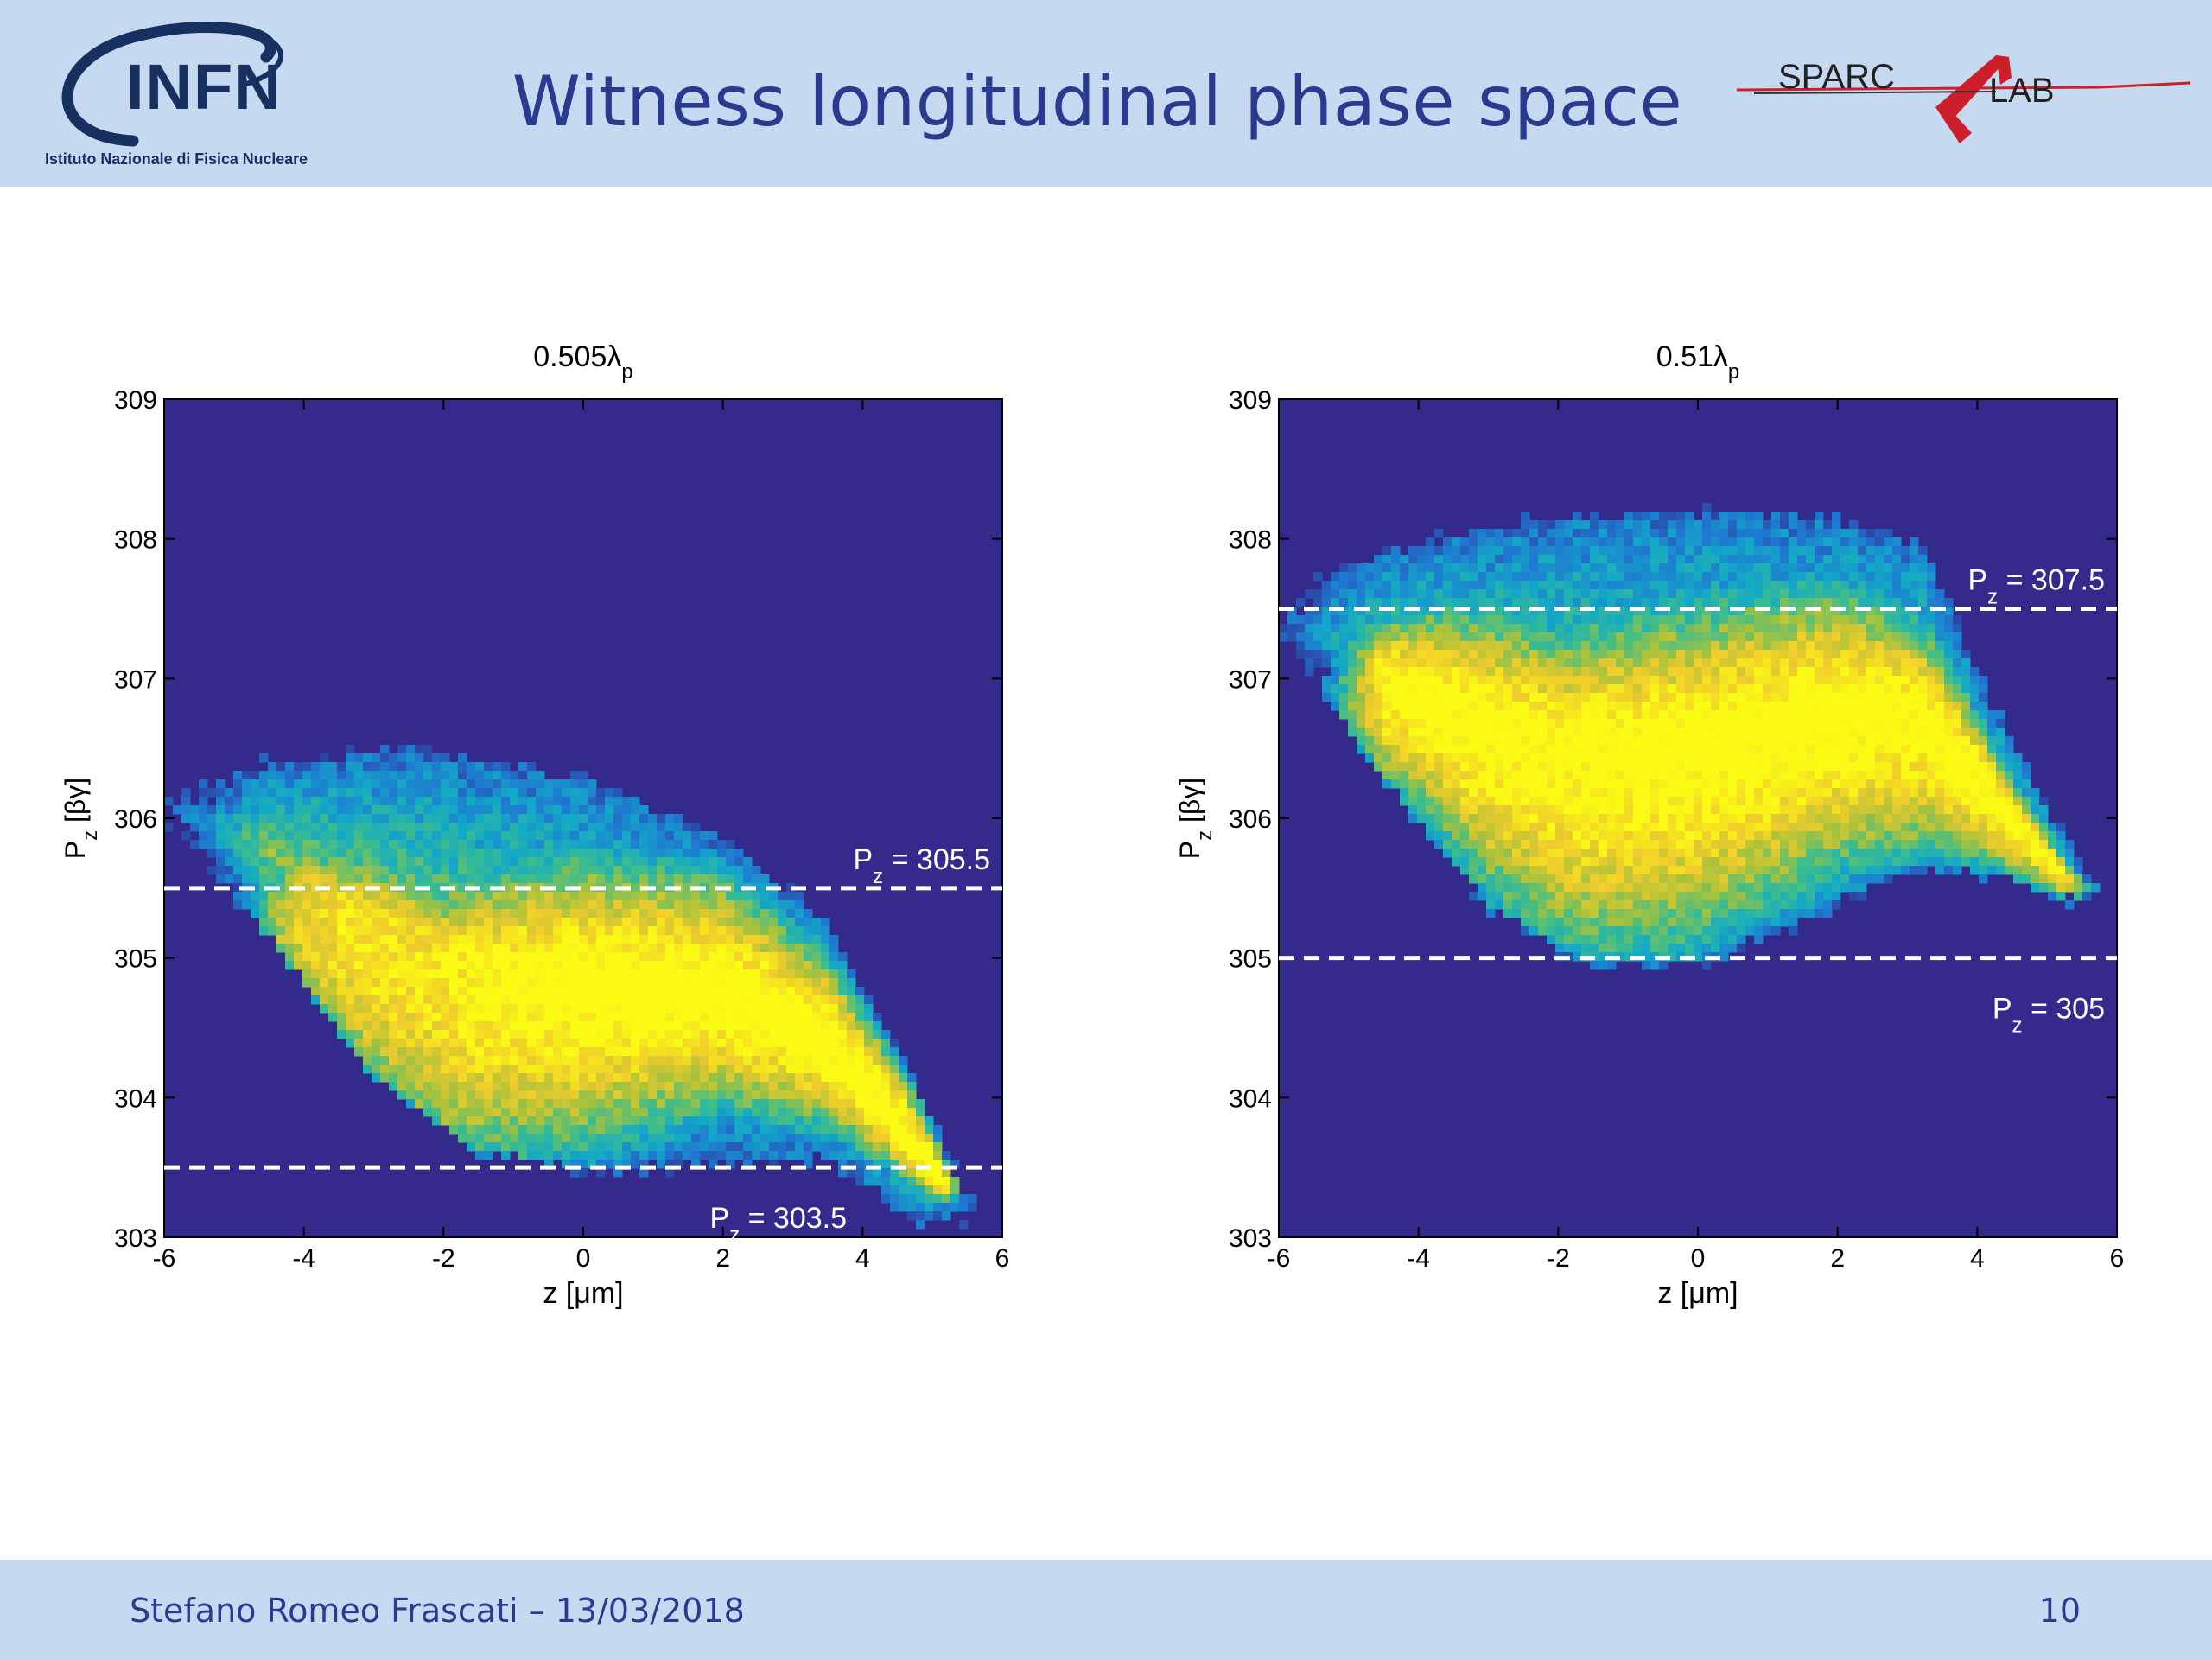  I want to click on x-tick-label: 2, so click(722, 1258).